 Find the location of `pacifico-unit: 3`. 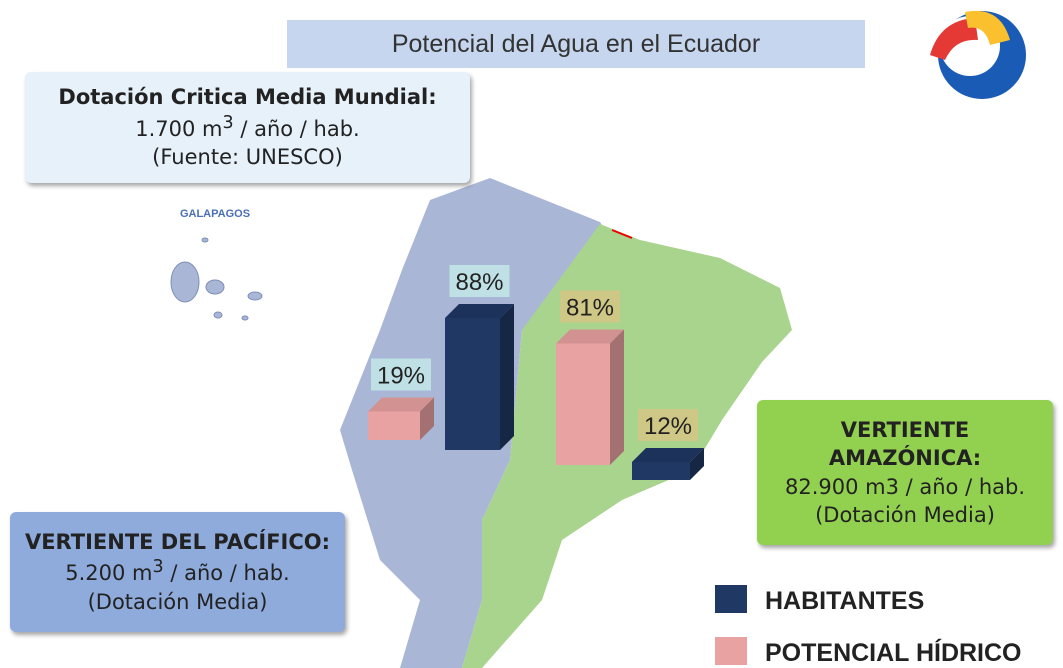

pacifico-unit: 3 is located at coordinates (158, 567).